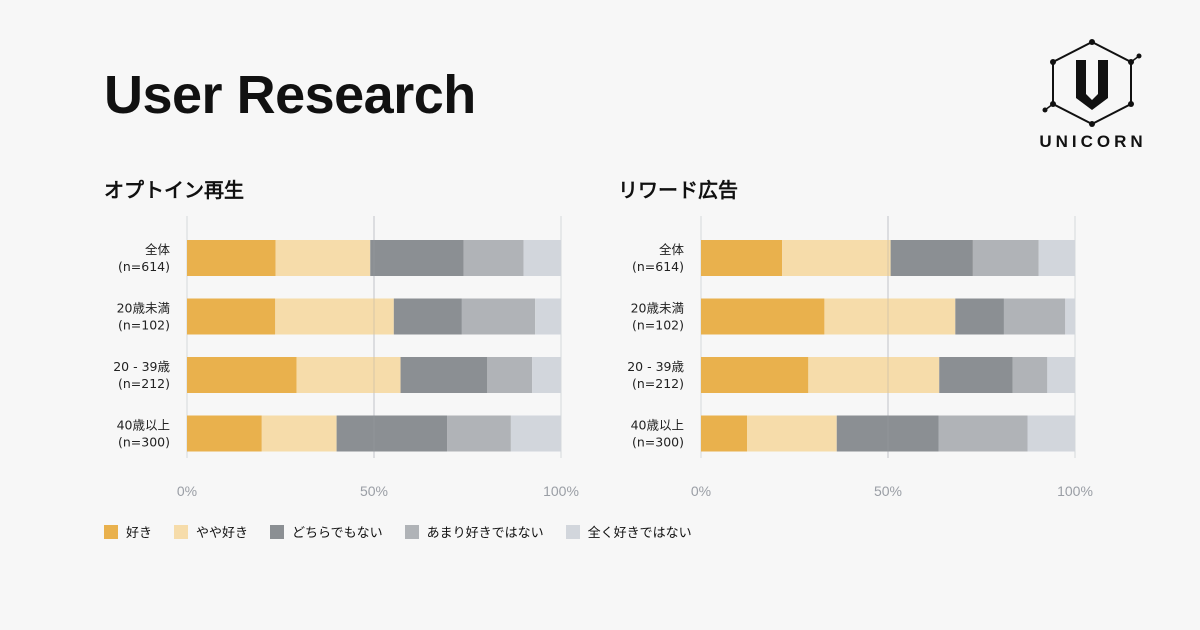 This screenshot has width=1200, height=630. I want to click on legend-label: 全く好きではない, so click(639, 533).